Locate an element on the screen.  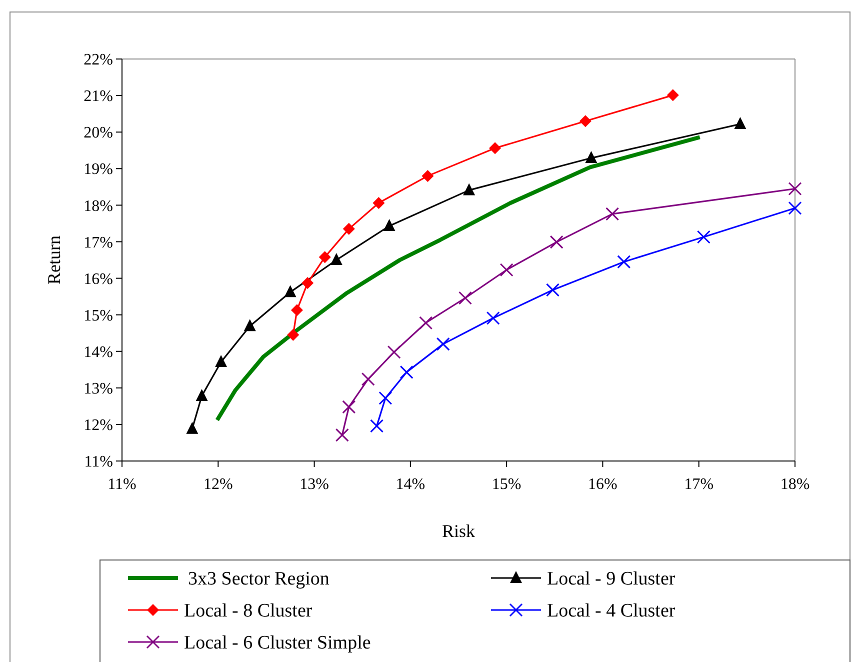
y-tick-label: 12% is located at coordinates (98, 425).